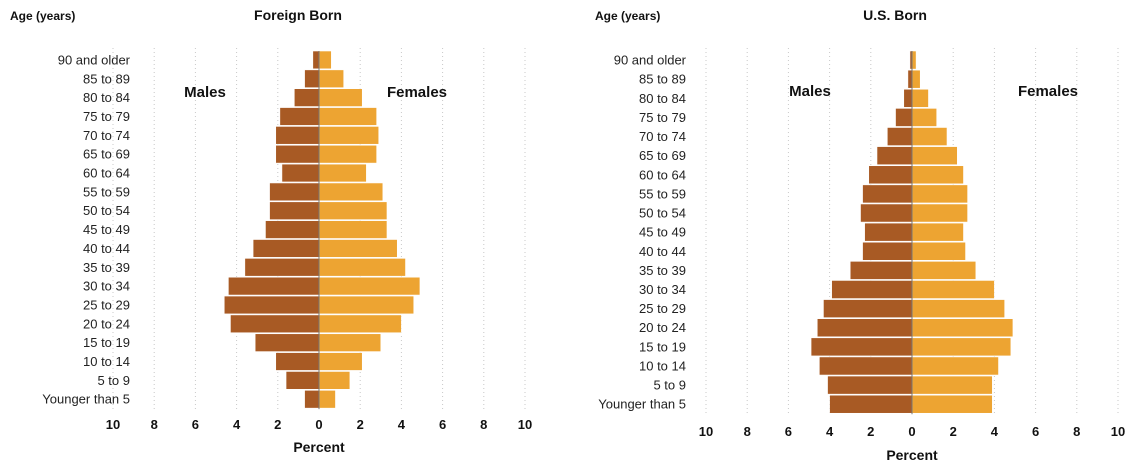 Image resolution: width=1135 pixels, height=466 pixels. Describe the element at coordinates (106, 342) in the screenshot. I see `foreign-born-age-label: 15 to 19` at that location.